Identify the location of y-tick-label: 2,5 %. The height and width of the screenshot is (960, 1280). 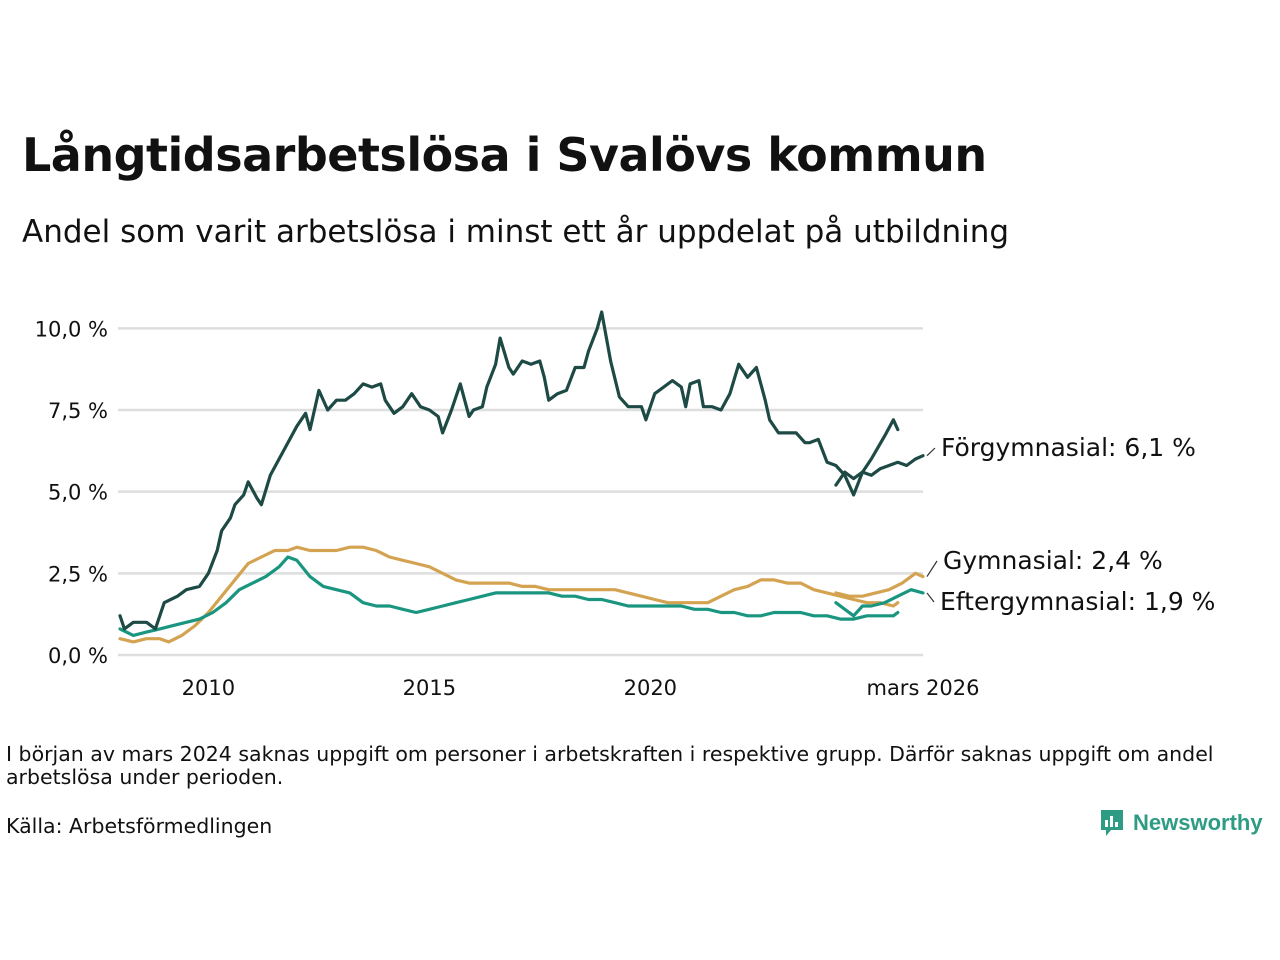
(78, 574).